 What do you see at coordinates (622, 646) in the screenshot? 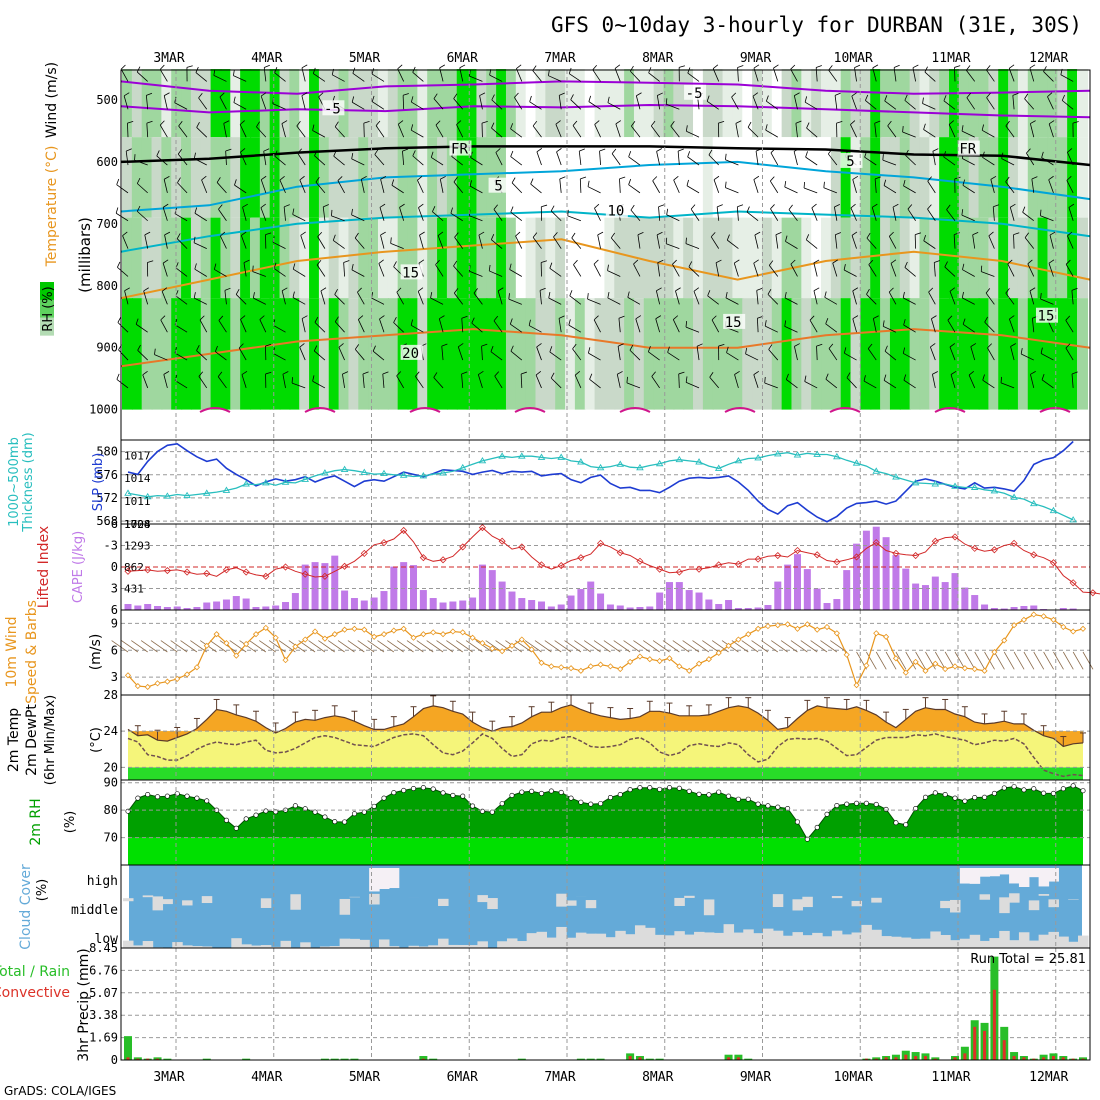
I see `surface-wind-barb` at bounding box center [622, 646].